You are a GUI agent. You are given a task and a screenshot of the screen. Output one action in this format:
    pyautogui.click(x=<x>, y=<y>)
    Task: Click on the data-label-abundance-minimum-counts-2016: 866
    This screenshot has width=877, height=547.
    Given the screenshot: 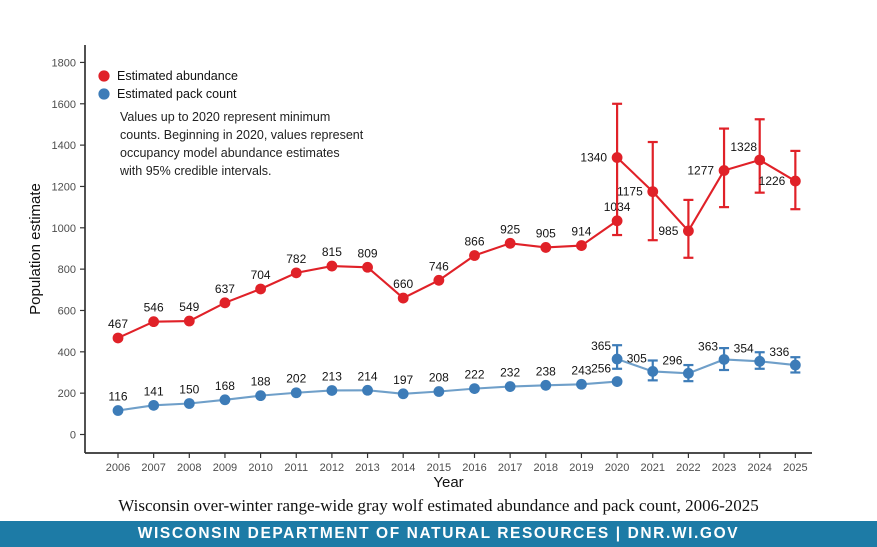 What is the action you would take?
    pyautogui.click(x=474, y=241)
    